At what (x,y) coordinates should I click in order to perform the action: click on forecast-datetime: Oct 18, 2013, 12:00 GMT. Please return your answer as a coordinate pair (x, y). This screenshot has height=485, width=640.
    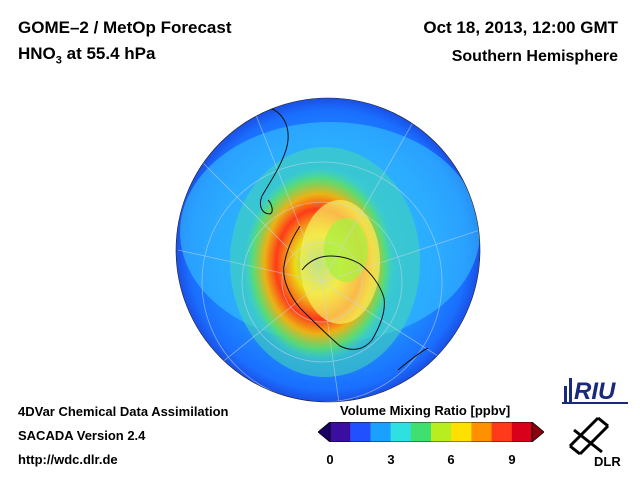
    Looking at the image, I should click on (520, 27).